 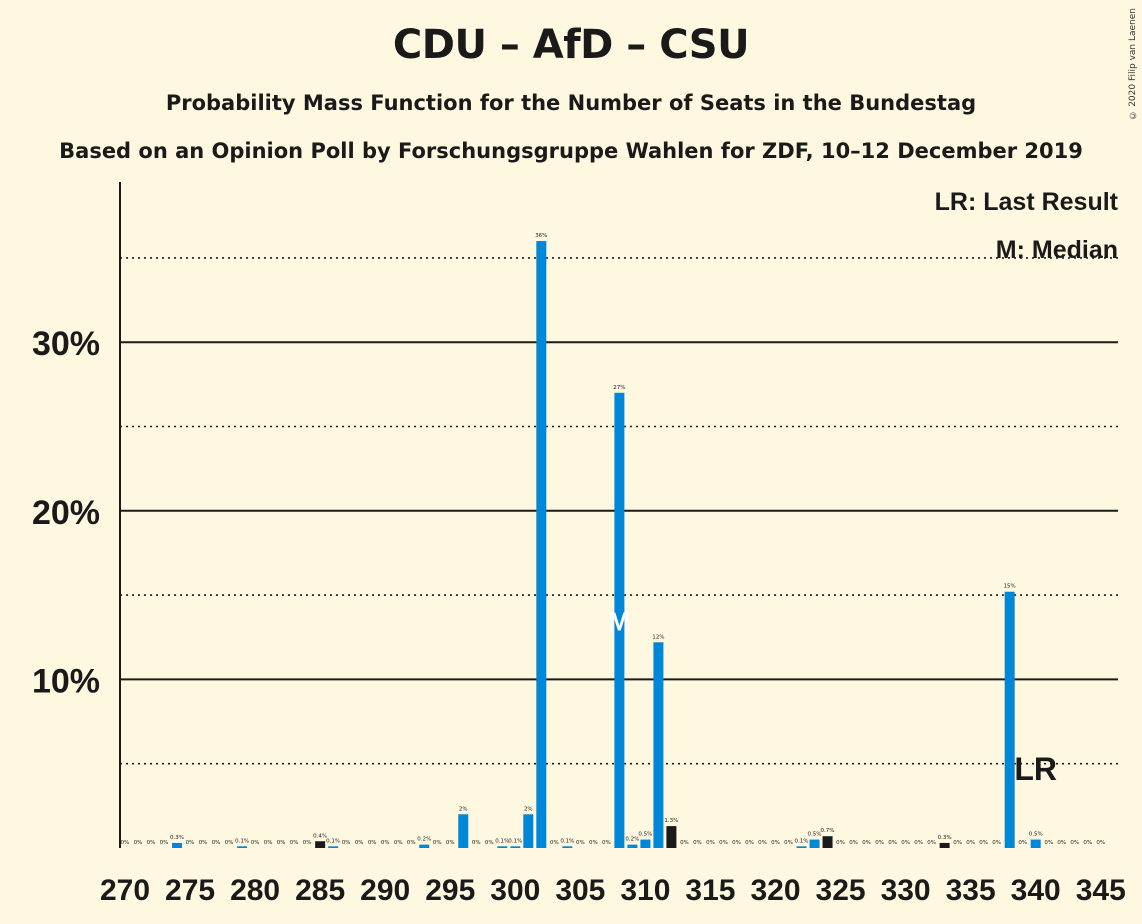 What do you see at coordinates (541, 236) in the screenshot?
I see `bar-label-seat-302: 36%` at bounding box center [541, 236].